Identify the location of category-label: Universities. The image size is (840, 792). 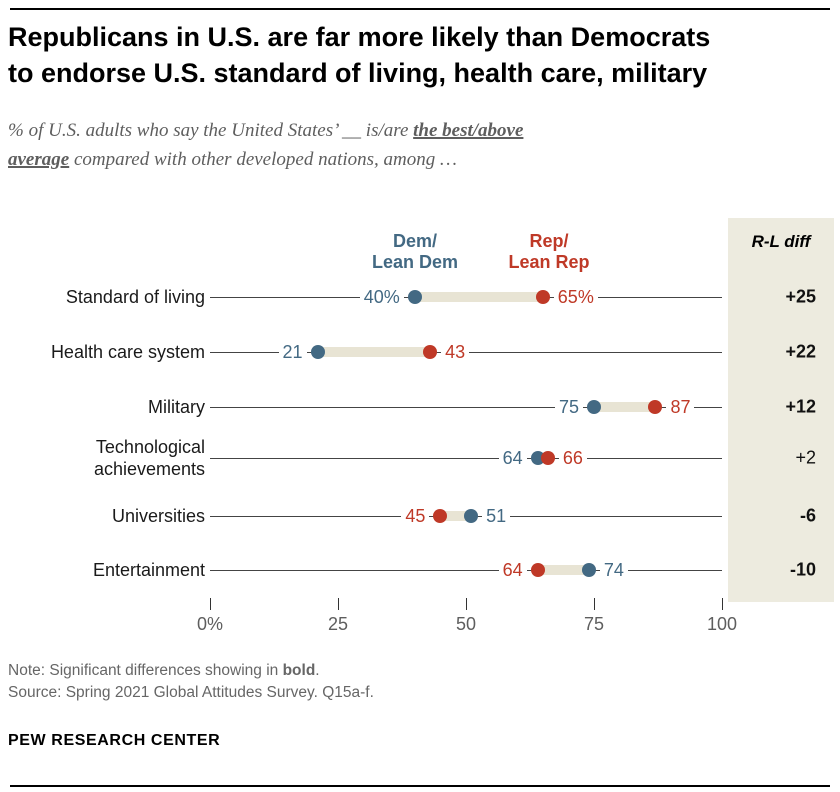
(158, 516).